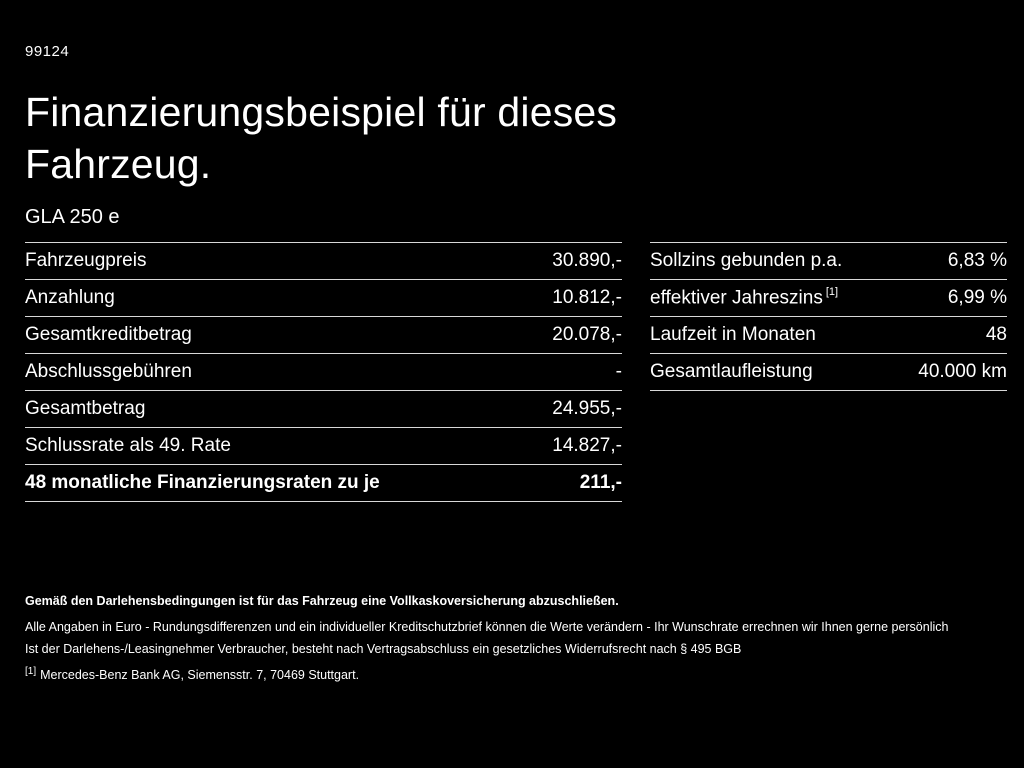 This screenshot has height=768, width=1024. Describe the element at coordinates (731, 371) in the screenshot. I see `row-label: Gesamtlaufleistung` at that location.